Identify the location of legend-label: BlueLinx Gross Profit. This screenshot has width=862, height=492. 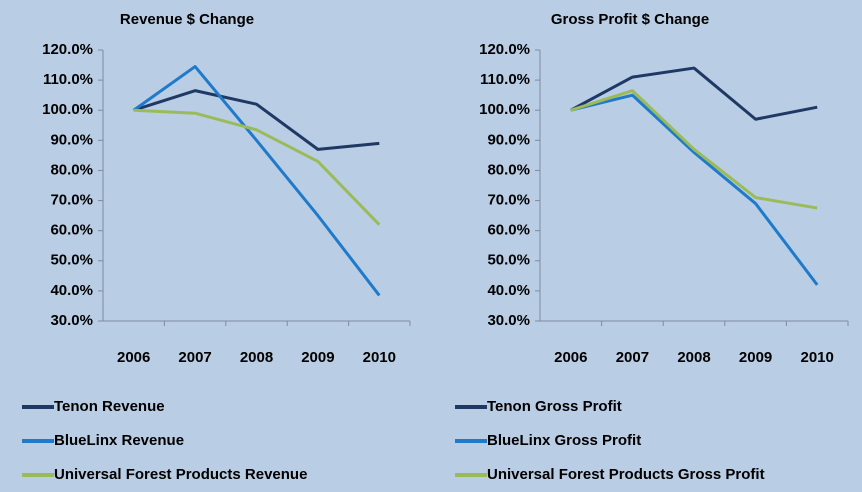
(564, 440).